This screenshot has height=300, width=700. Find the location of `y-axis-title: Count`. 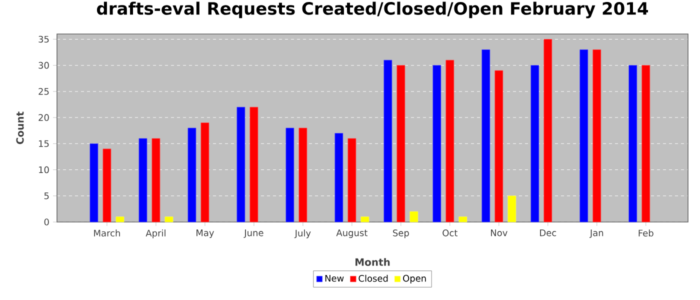

y-axis-title: Count is located at coordinates (20, 128).